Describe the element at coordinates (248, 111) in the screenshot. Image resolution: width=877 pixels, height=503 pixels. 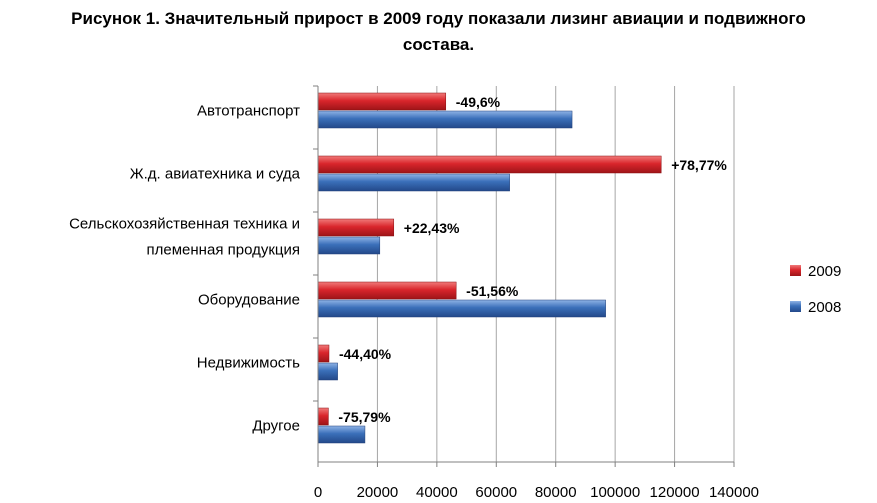
I see `category-label: Автотранспорт` at that location.